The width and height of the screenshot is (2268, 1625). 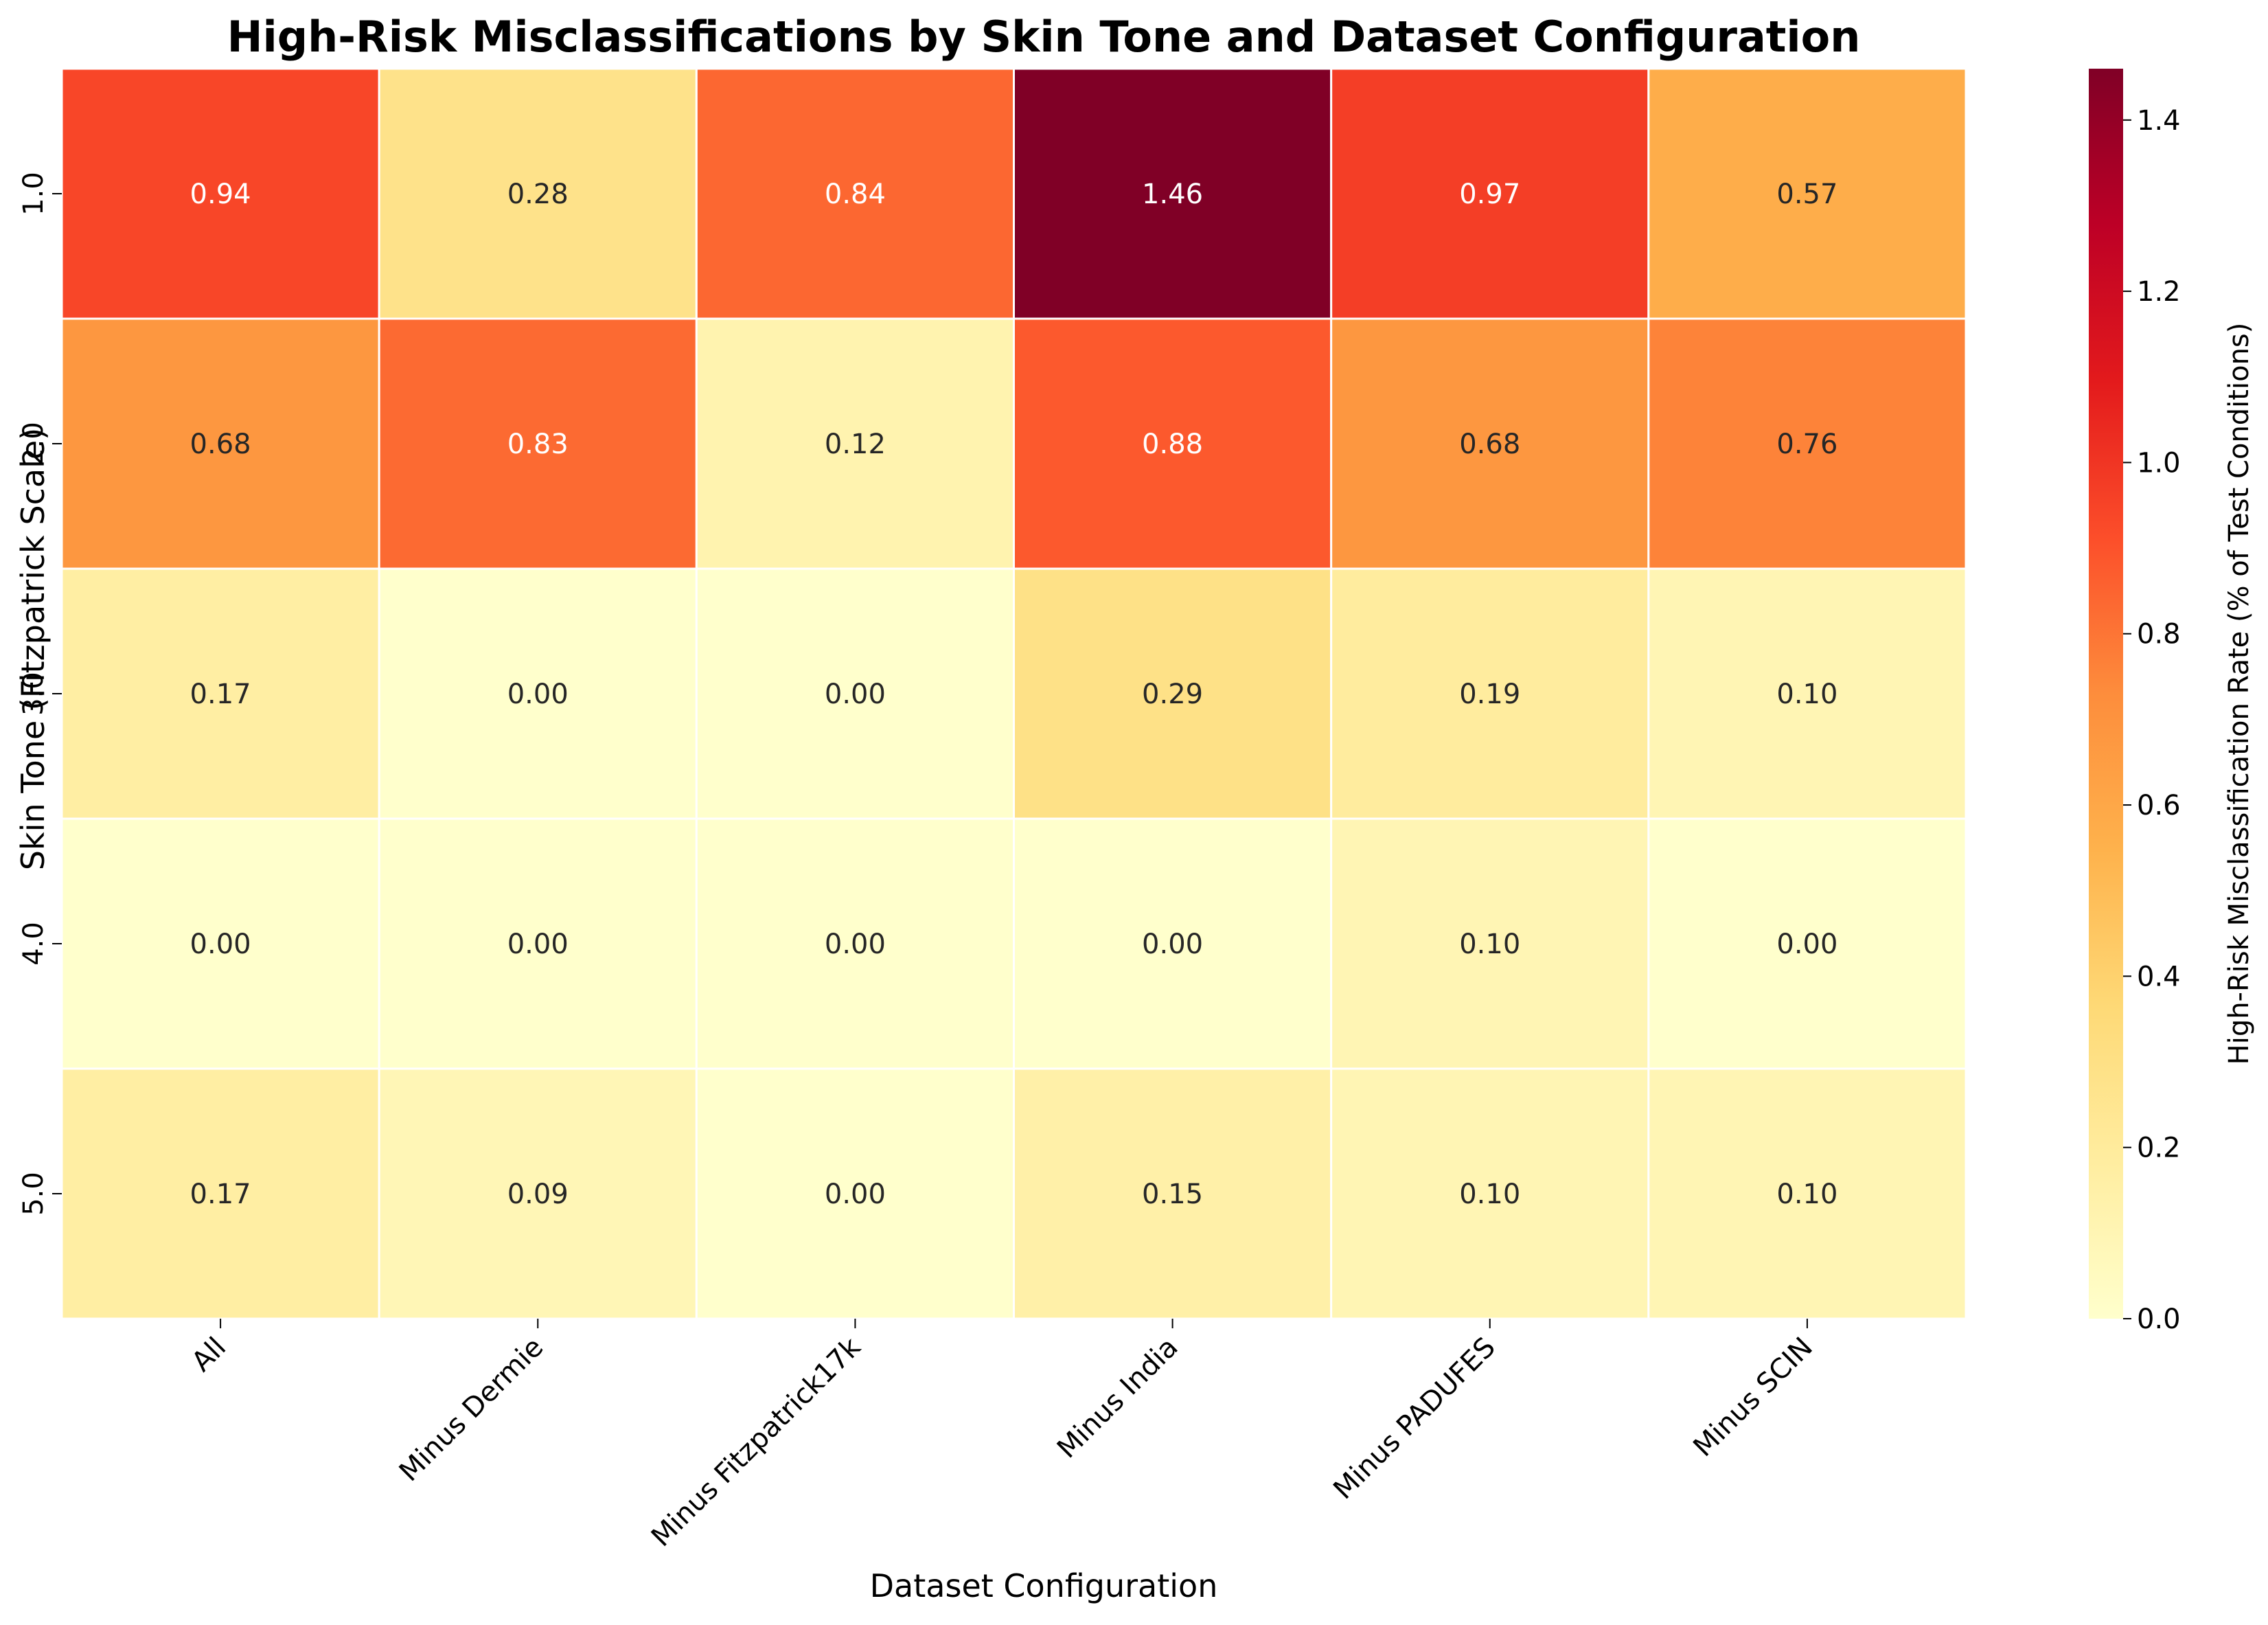 What do you see at coordinates (855, 444) in the screenshot?
I see `cell-value-label: 0.12` at bounding box center [855, 444].